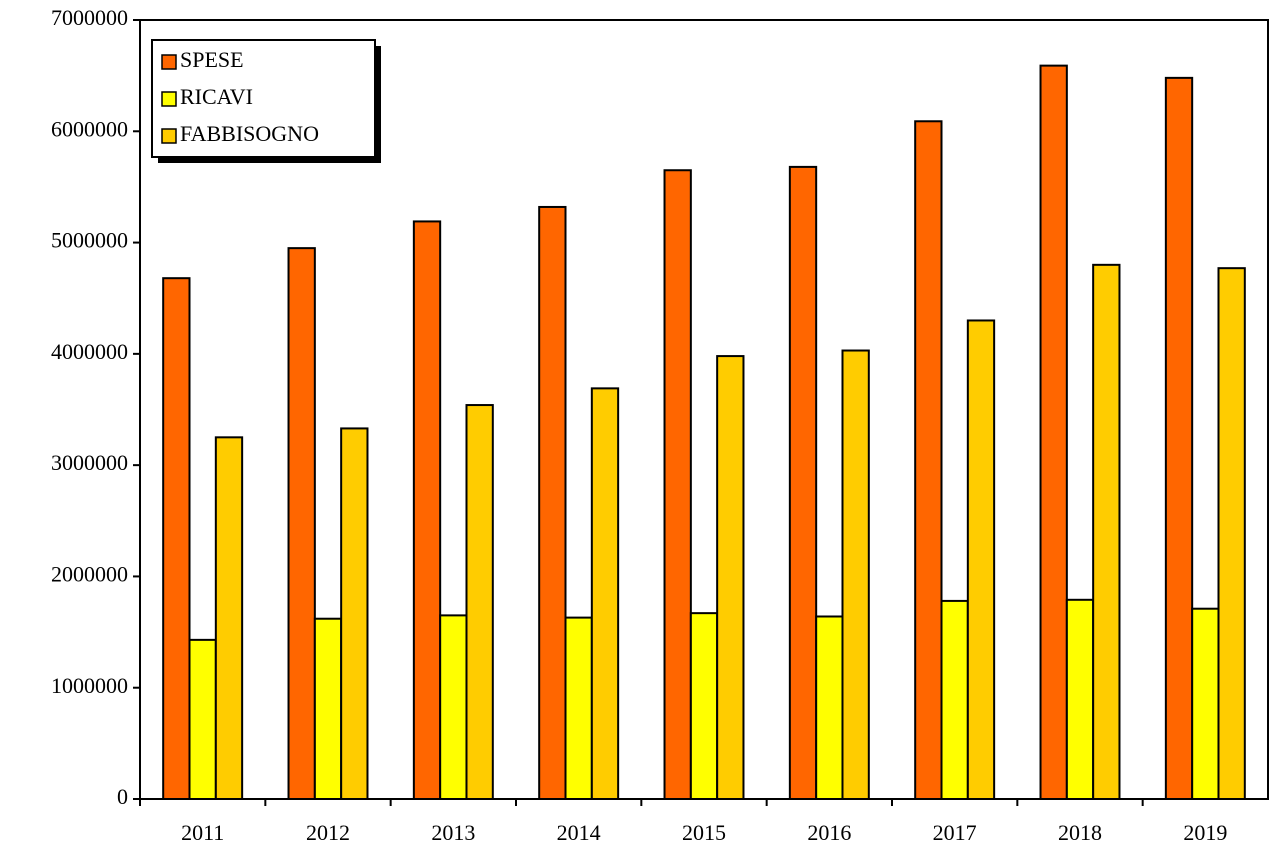 This screenshot has height=854, width=1270. What do you see at coordinates (453, 832) in the screenshot?
I see `x-tick-label: 2013` at bounding box center [453, 832].